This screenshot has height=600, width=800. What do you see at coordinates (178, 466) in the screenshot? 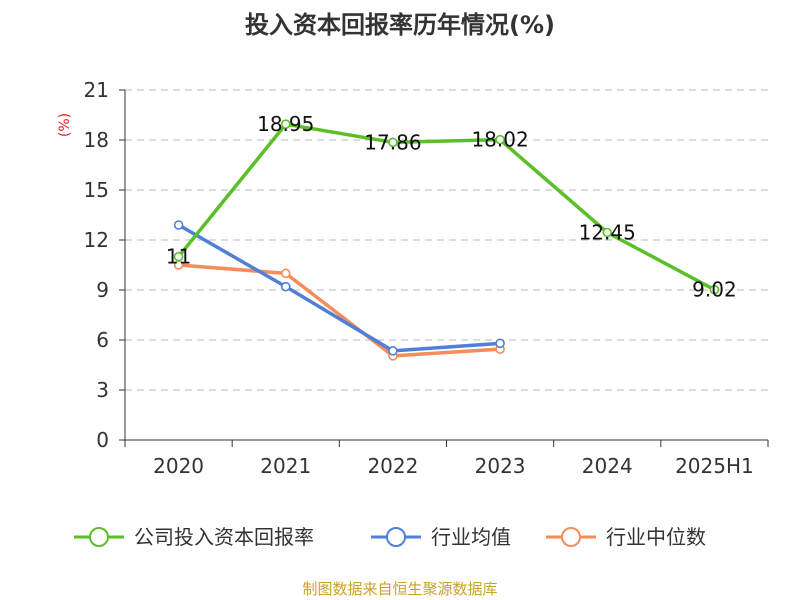
I see `x-tick-label: 2020` at bounding box center [178, 466].